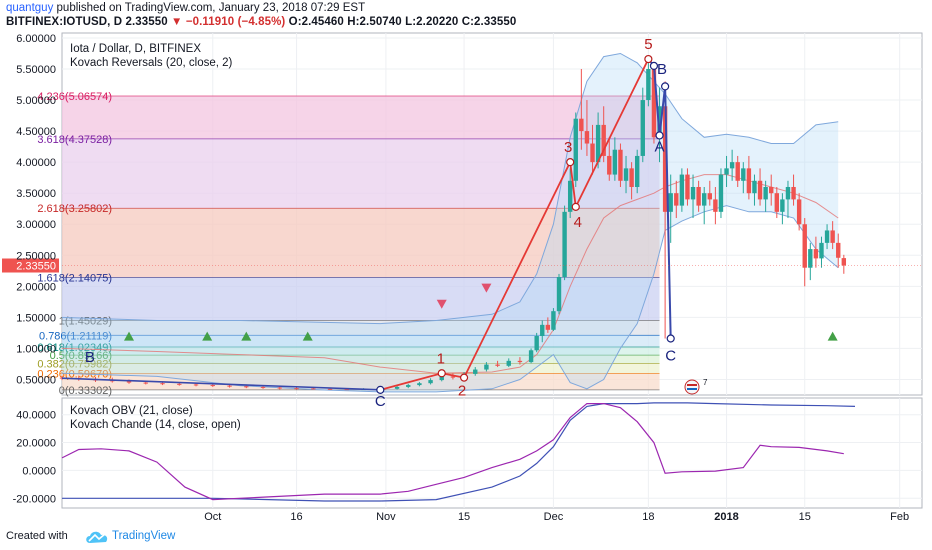 Image resolution: width=932 pixels, height=550 pixels. What do you see at coordinates (36, 70) in the screenshot?
I see `y-axis-tick-label: 5.50000` at bounding box center [36, 70].